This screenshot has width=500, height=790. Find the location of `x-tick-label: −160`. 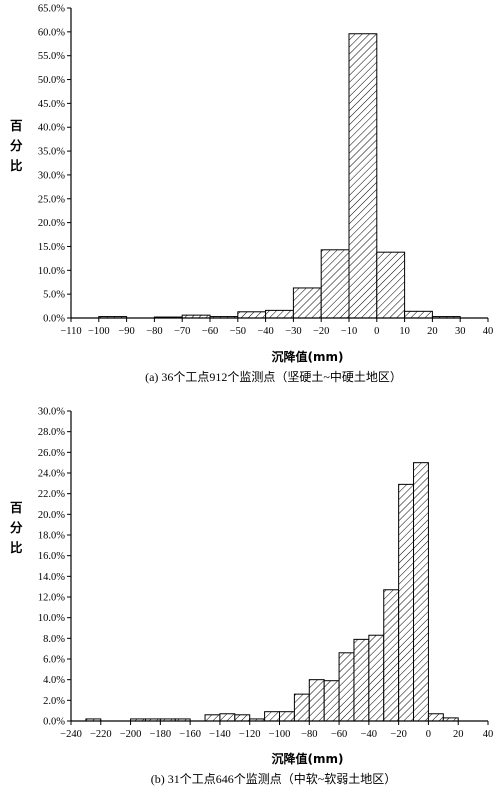

x-tick-label: −160 is located at coordinates (190, 734).